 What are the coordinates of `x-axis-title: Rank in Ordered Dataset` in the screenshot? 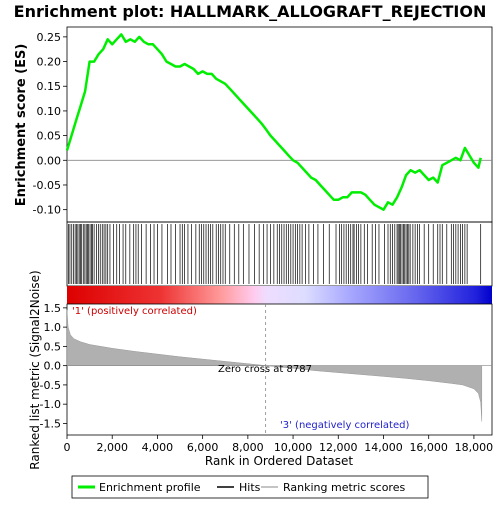 It's located at (279, 461).